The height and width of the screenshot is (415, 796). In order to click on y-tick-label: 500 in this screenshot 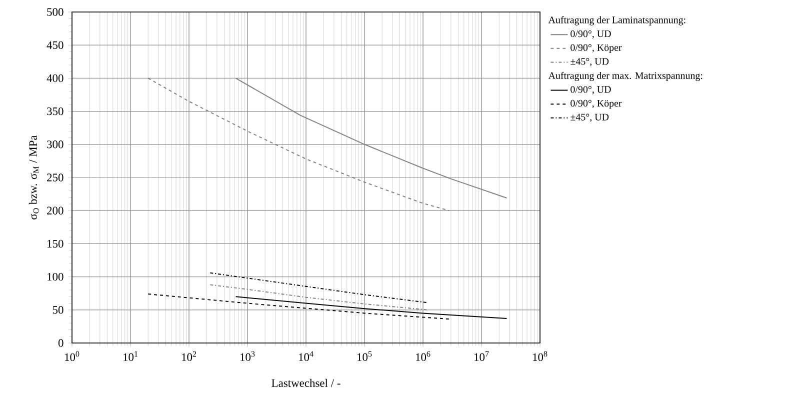, I will do `click(55, 12)`.